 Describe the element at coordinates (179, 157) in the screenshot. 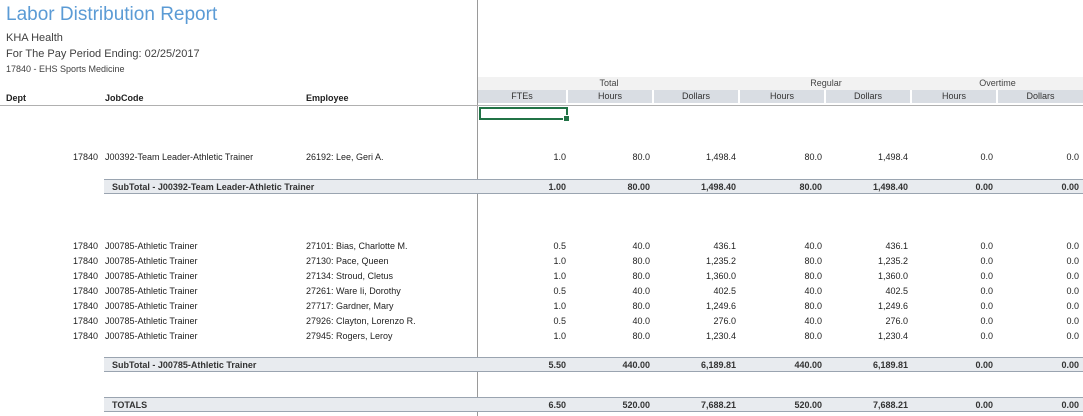

I see `jobcode-cell: J00392-Team Leader-Athletic Trainer` at that location.